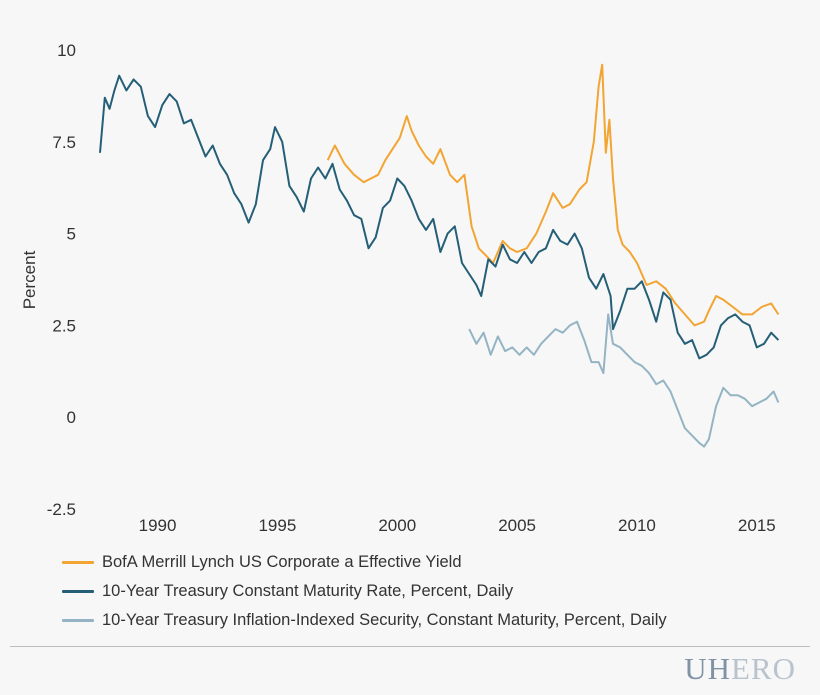  I want to click on y-axis-title: Percent, so click(29, 279).